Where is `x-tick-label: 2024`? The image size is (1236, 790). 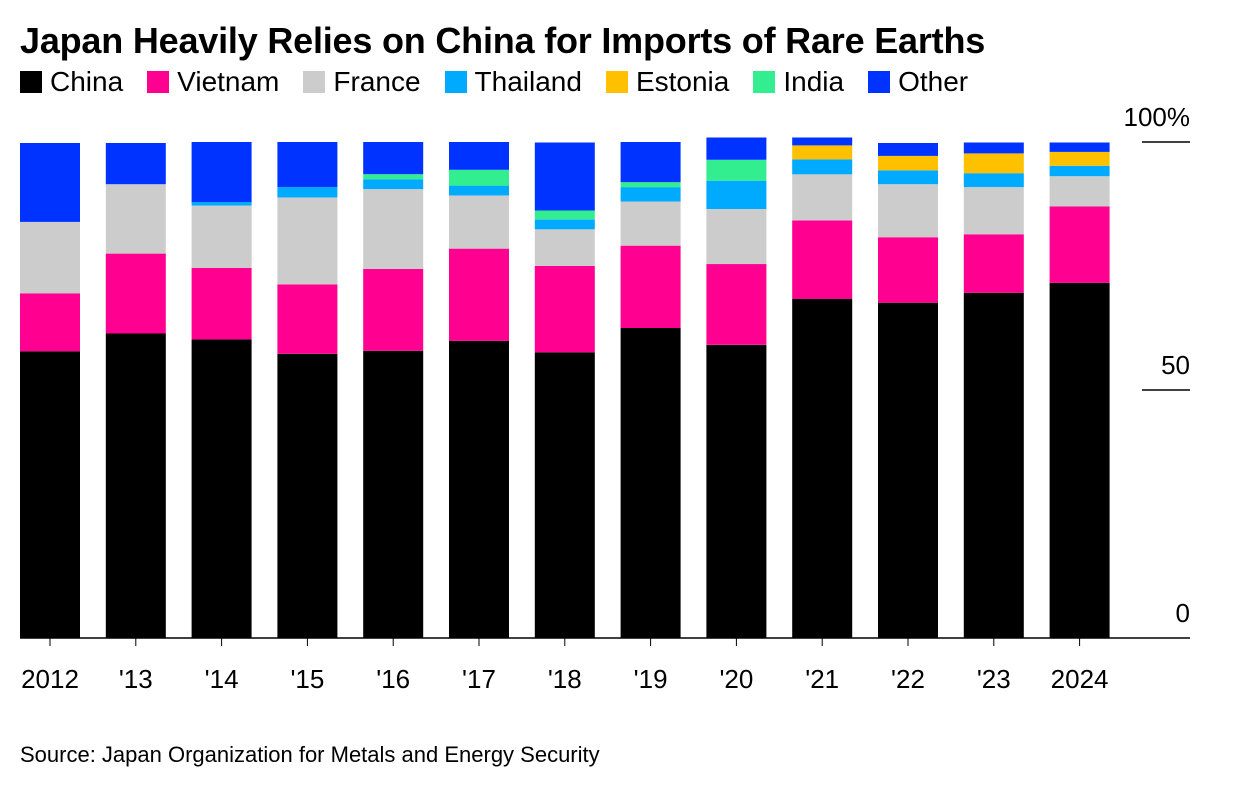 x-tick-label: 2024 is located at coordinates (1080, 679).